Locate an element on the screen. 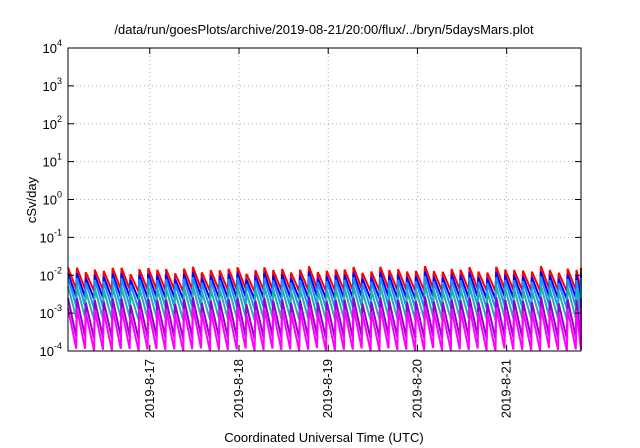  x-tick-label: 2019-8-20 is located at coordinates (416, 388).